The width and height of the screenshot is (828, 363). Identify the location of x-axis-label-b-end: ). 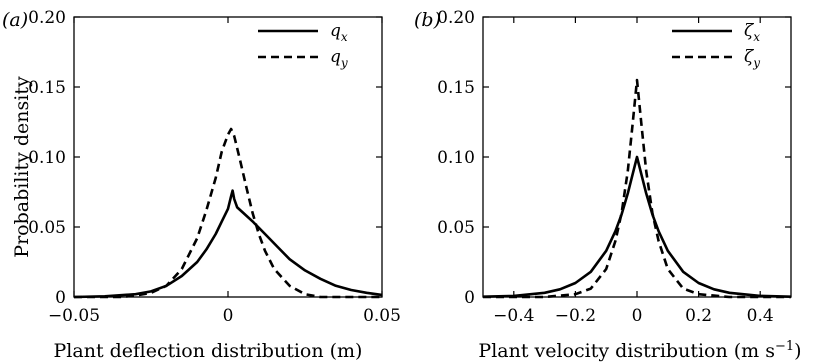
(797, 351).